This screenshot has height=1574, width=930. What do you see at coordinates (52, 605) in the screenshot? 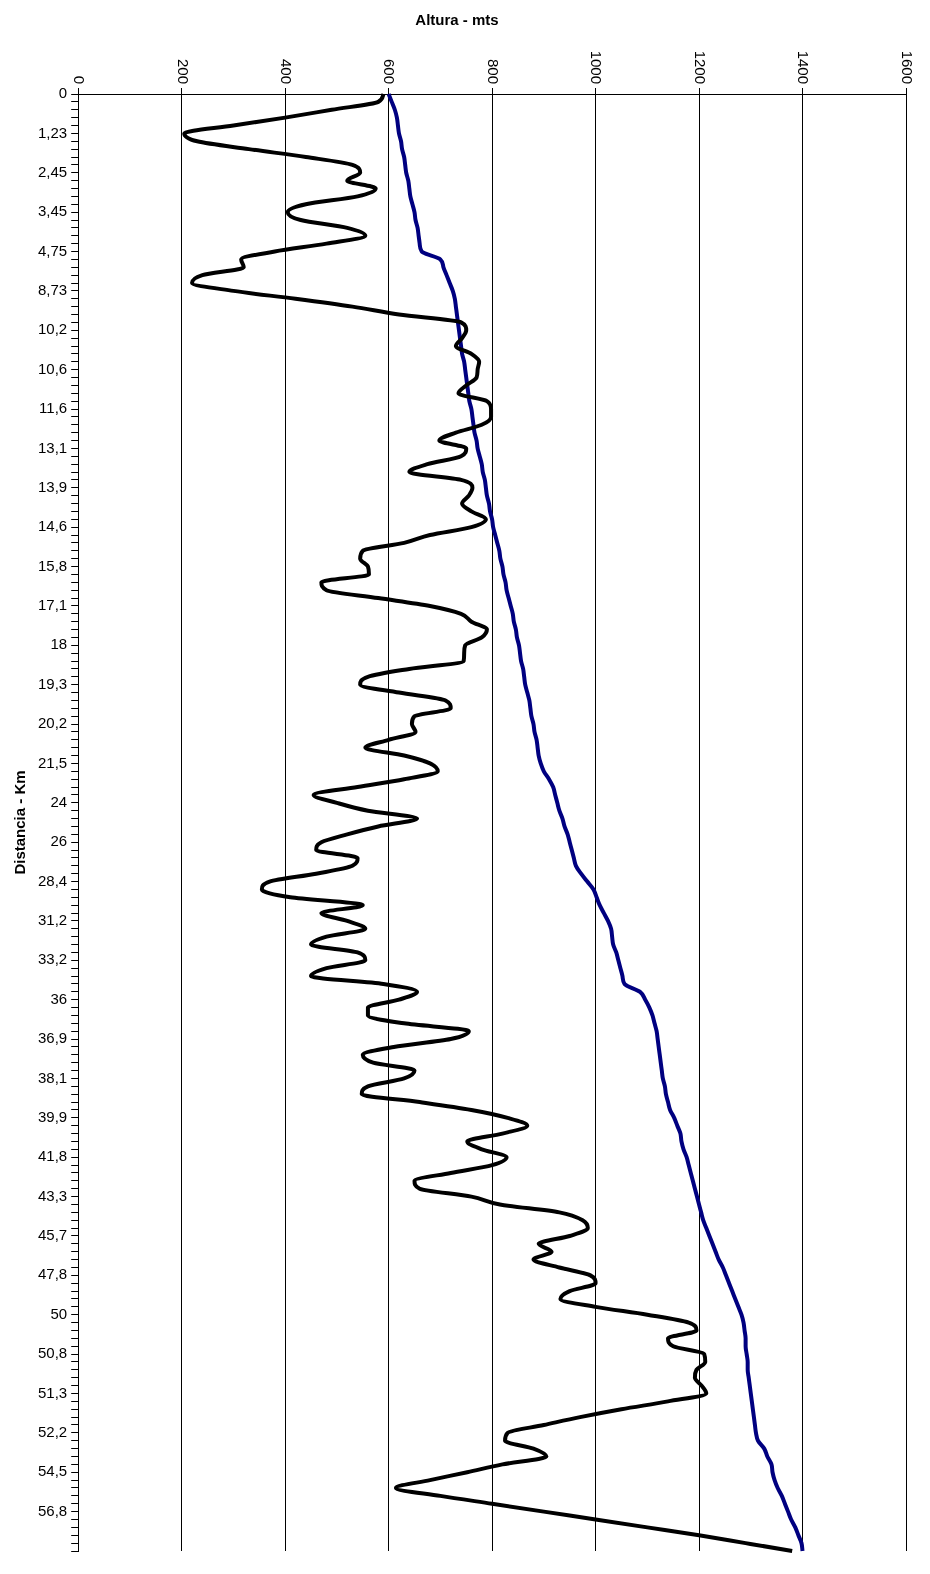
I see `y-tick-label: 17,1` at bounding box center [52, 605].